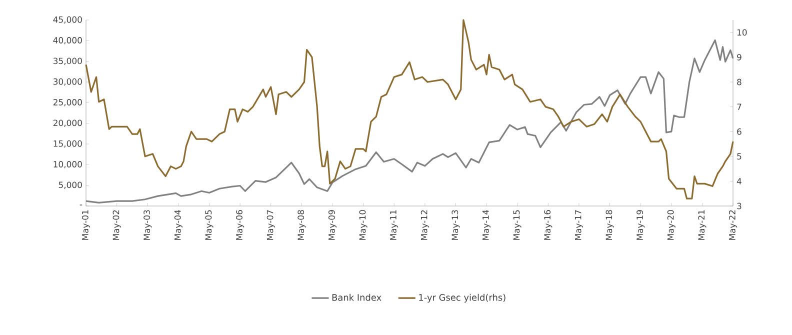 Image resolution: width=792 pixels, height=335 pixels. What do you see at coordinates (240, 225) in the screenshot?
I see `x-tick-label: May-06` at bounding box center [240, 225].